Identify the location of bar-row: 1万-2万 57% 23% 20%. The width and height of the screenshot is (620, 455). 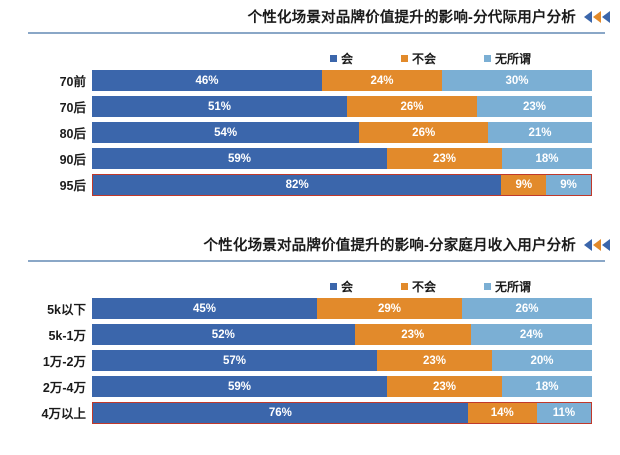
(310, 360).